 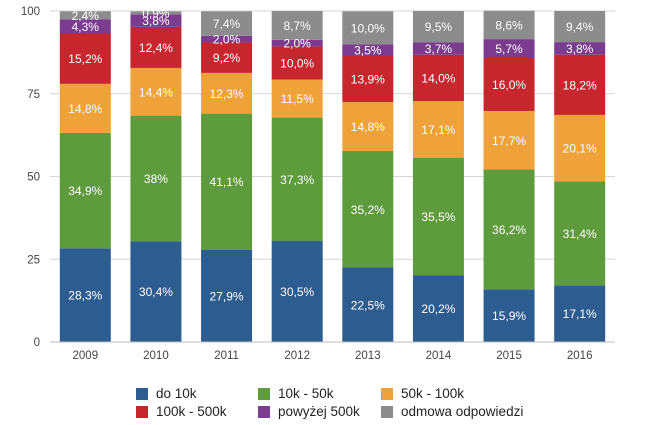 I want to click on x-tick-label: 2012, so click(x=297, y=356).